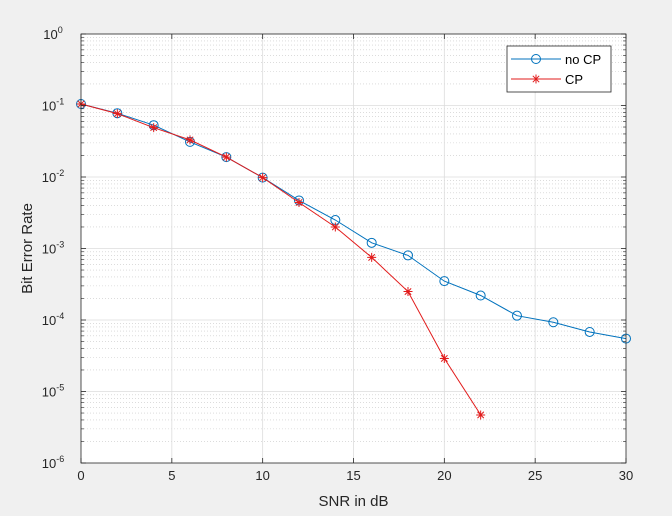 Image resolution: width=672 pixels, height=516 pixels. What do you see at coordinates (556, 59) in the screenshot?
I see `legend-item-no-cp: no CP` at bounding box center [556, 59].